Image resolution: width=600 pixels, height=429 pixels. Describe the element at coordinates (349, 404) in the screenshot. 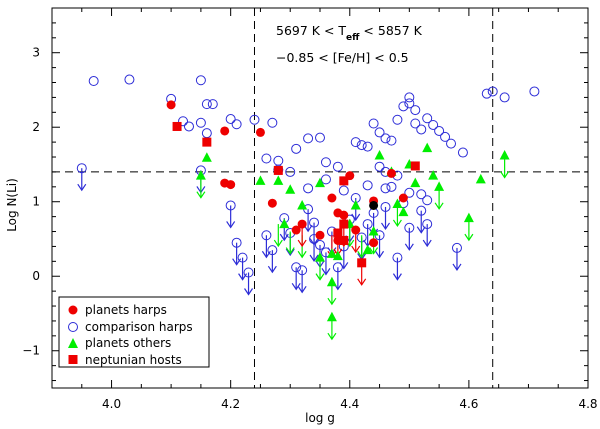

I see `x-tick-label: 4.4` at that location.